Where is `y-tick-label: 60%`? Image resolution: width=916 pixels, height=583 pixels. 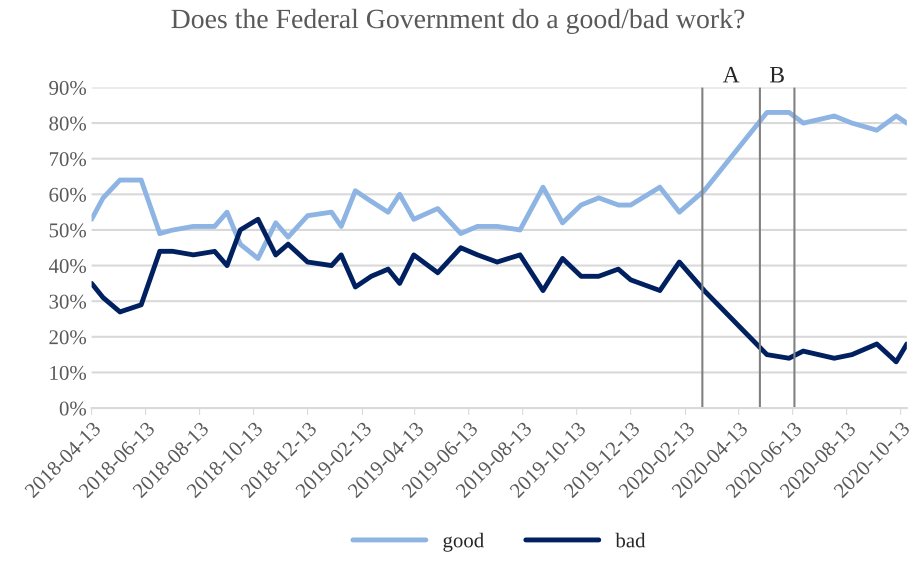 y-tick-label: 60% is located at coordinates (67, 195).